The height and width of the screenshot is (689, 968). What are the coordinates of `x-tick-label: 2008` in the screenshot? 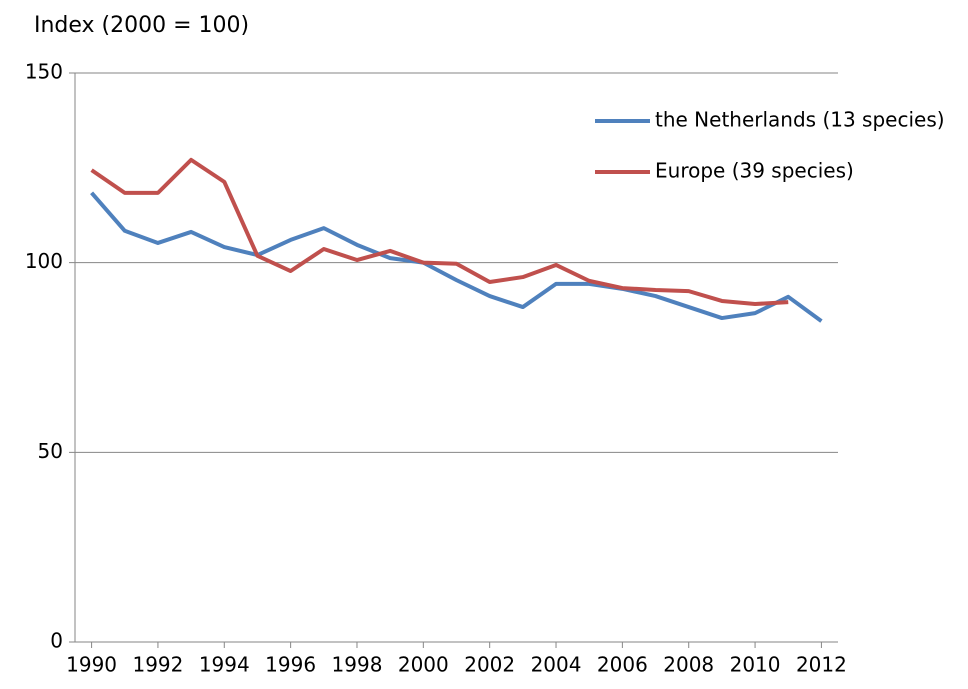 It's located at (688, 665).